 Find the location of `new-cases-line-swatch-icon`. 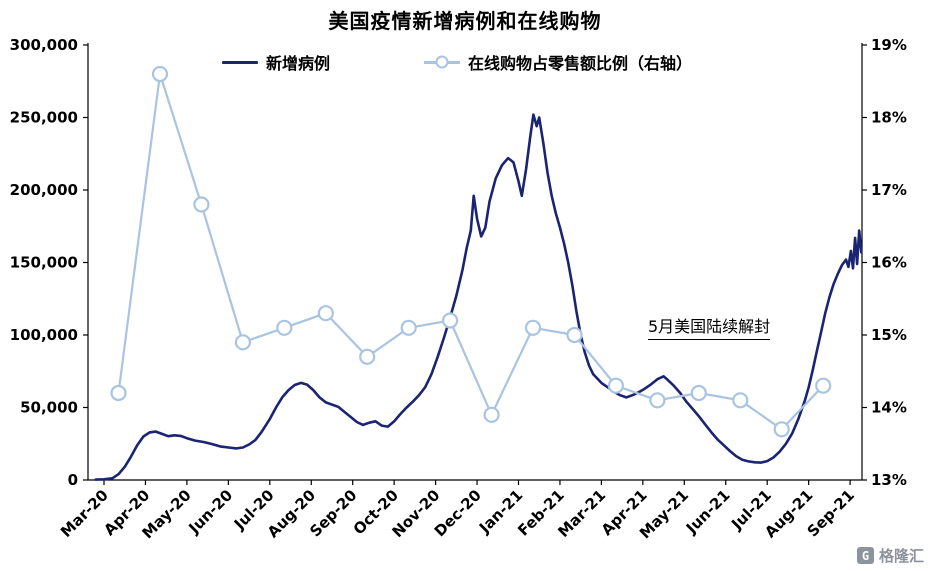

new-cases-line-swatch-icon is located at coordinates (240, 62).